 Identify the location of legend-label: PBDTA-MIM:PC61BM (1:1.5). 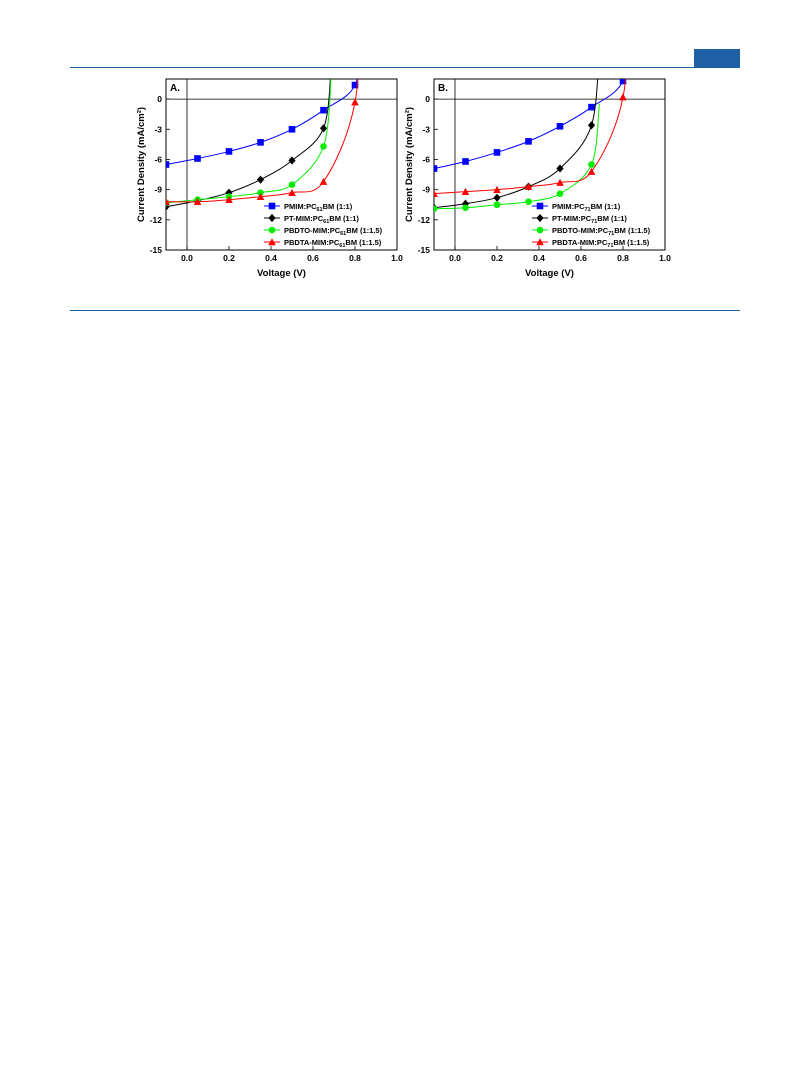
(333, 243).